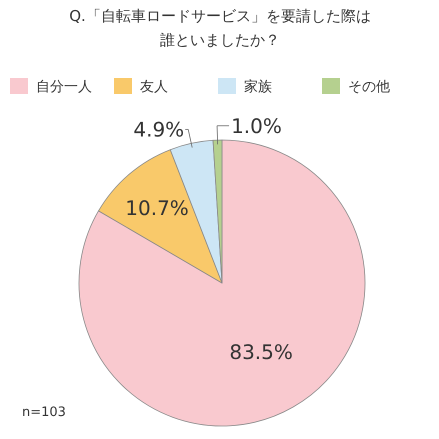  I want to click on data-label: 10.7%, so click(157, 208).